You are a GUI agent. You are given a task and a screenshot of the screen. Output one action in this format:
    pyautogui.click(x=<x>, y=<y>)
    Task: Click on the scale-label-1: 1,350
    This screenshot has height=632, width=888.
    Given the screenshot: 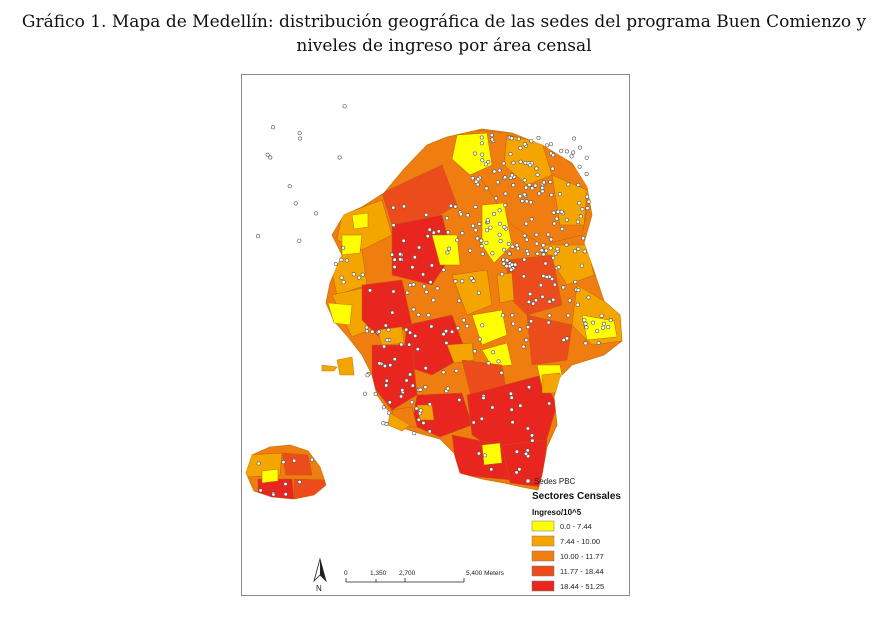 What is the action you would take?
    pyautogui.click(x=378, y=573)
    